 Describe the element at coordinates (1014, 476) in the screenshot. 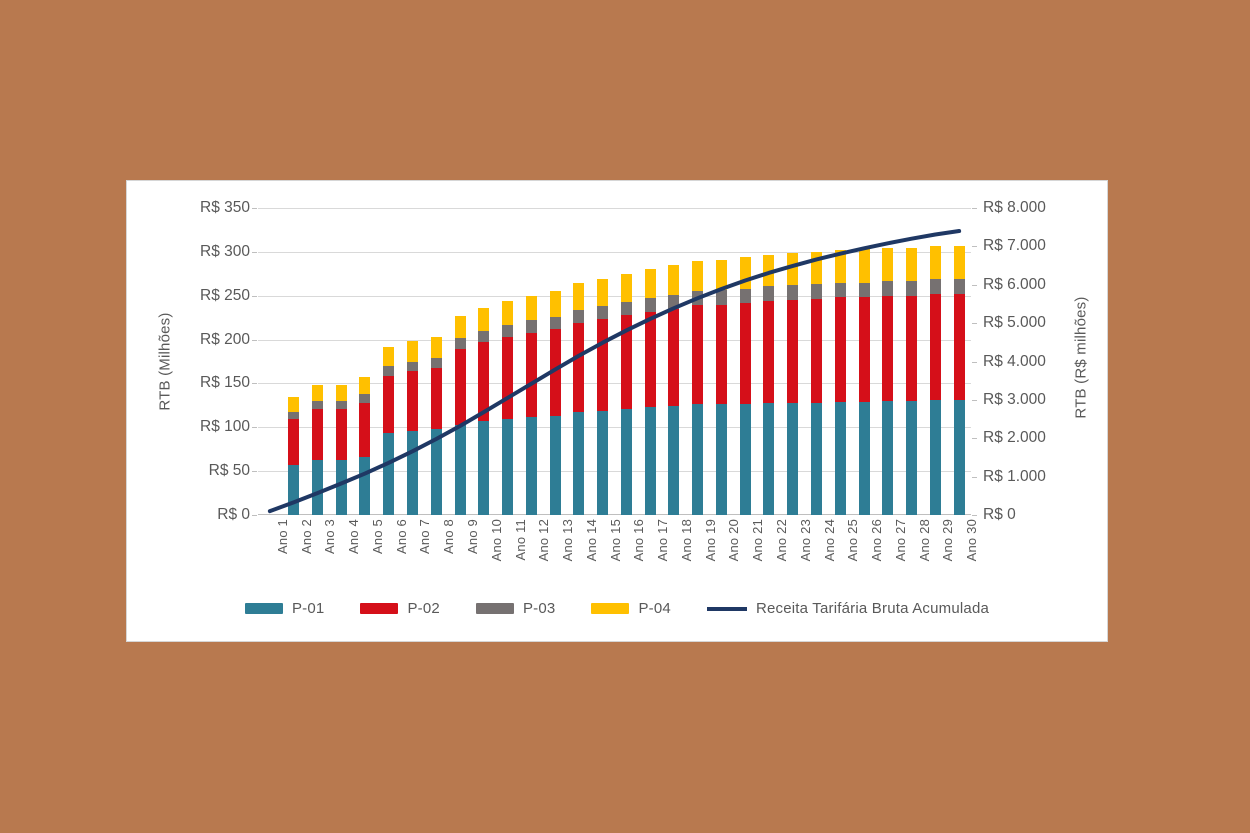

I see `y-axis-right-tick-label: R$ 1.000` at that location.